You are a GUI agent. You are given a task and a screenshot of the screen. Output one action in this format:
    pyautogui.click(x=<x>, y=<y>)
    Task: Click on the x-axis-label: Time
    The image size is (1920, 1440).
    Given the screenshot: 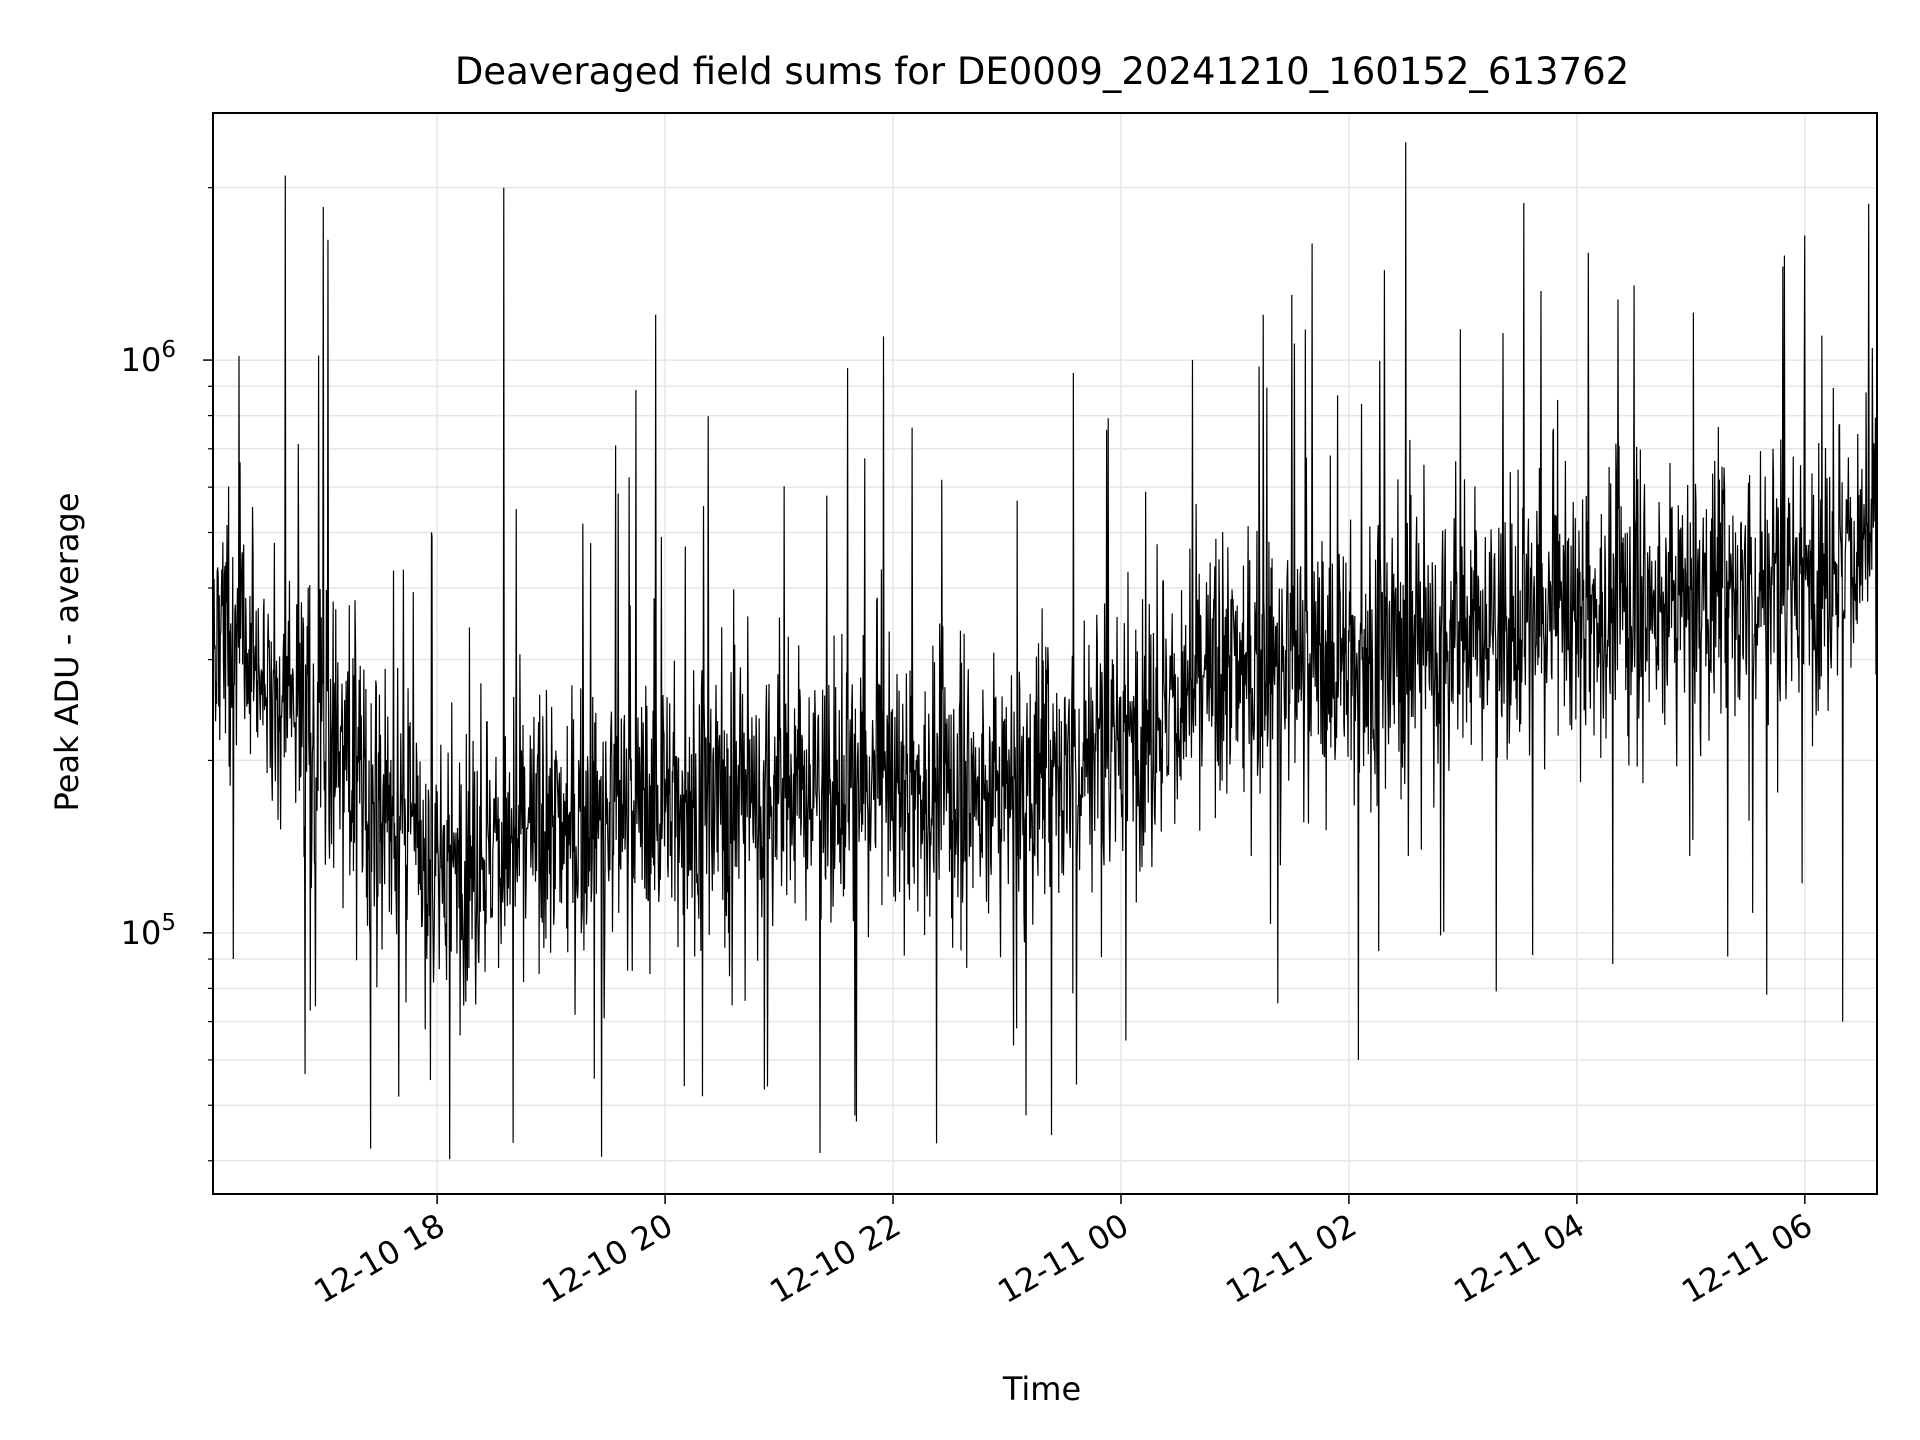 What is the action you would take?
    pyautogui.click(x=1041, y=1389)
    